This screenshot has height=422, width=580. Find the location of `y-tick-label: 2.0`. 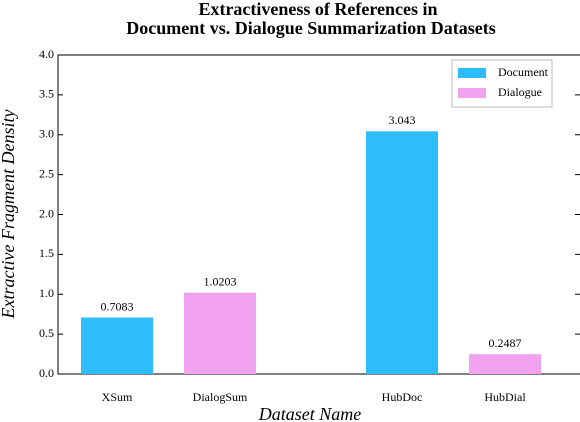

y-tick-label: 2.0 is located at coordinates (46, 213).